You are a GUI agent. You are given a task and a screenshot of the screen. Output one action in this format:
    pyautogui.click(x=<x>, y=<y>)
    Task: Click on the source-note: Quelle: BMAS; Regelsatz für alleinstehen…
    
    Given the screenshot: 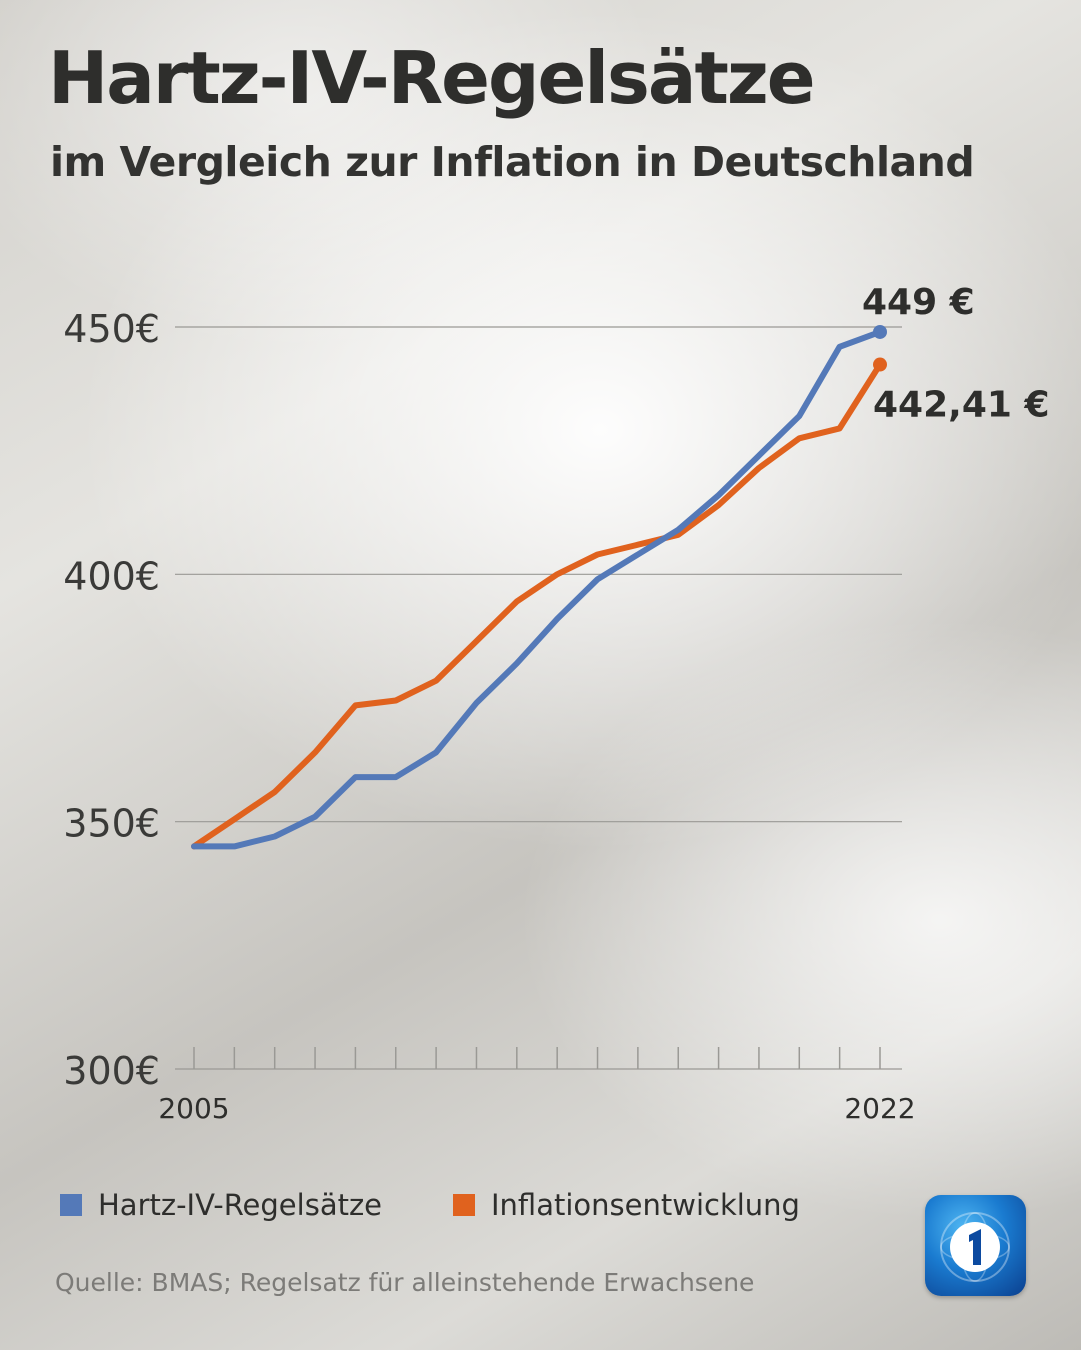 What is the action you would take?
    pyautogui.click(x=405, y=1282)
    